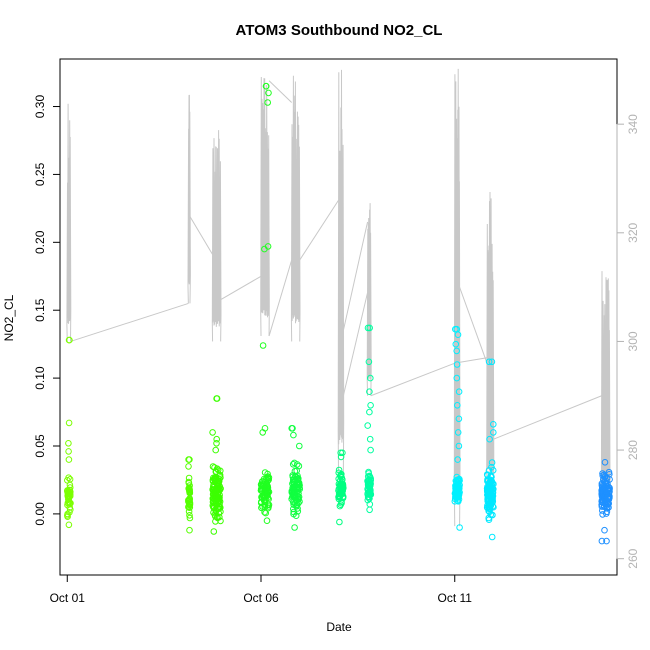  What do you see at coordinates (40, 107) in the screenshot?
I see `y-tick-label: 0.30` at bounding box center [40, 107].